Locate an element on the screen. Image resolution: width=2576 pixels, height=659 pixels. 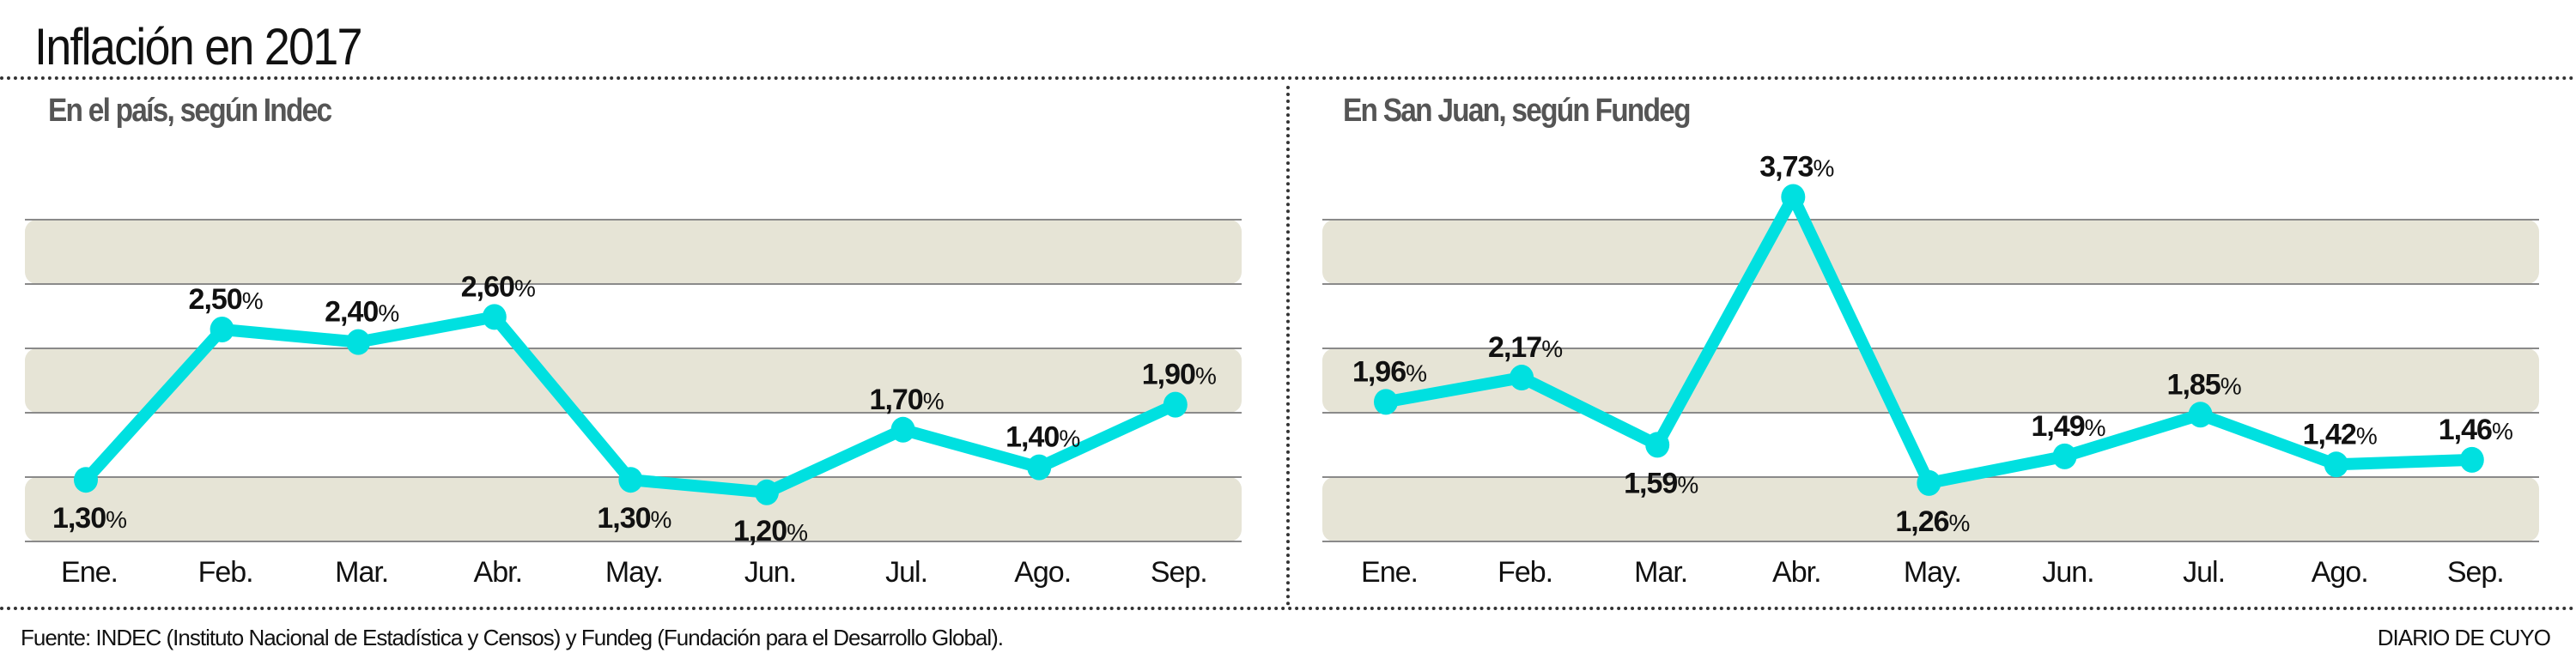
data-label: 1,40% is located at coordinates (1042, 437).